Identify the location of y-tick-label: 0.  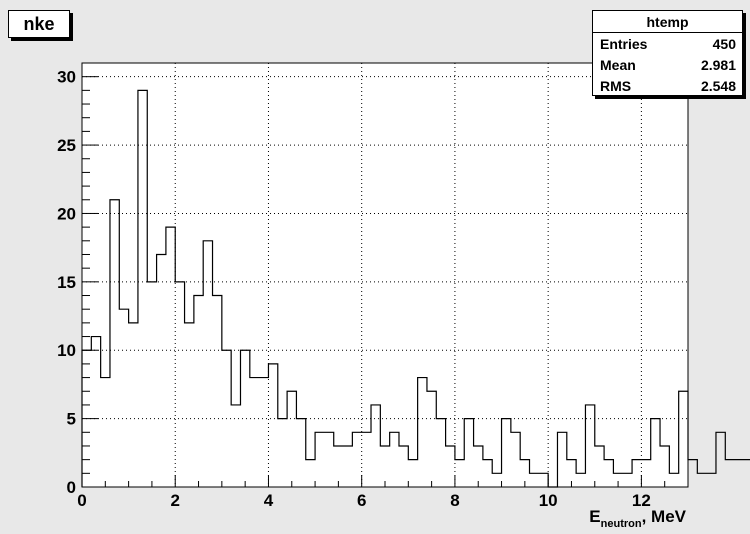
(71, 487).